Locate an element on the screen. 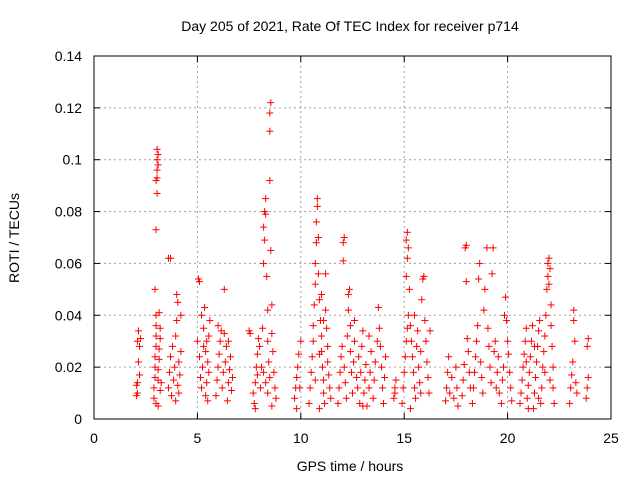  y-tick-label: 0.12 is located at coordinates (68, 108).